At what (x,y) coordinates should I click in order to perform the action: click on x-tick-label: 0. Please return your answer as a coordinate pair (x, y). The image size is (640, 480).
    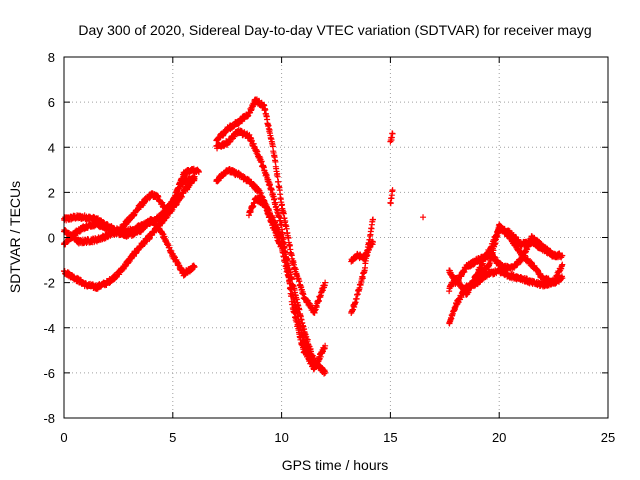
    Looking at the image, I should click on (63, 437).